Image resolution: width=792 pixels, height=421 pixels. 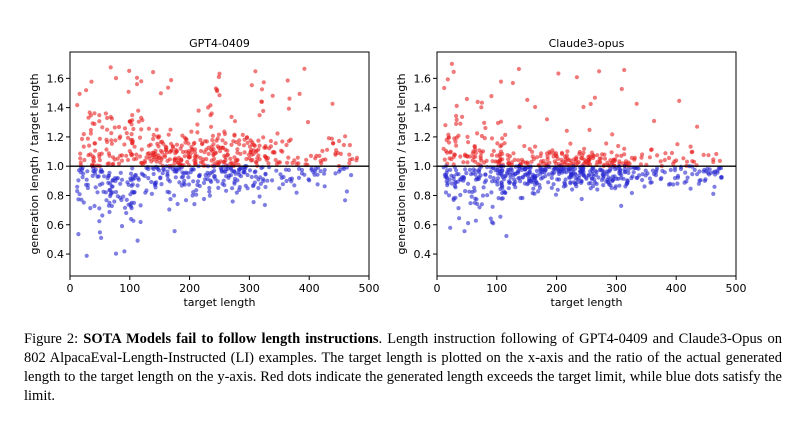 I want to click on y-tick-label: 1.2, so click(x=423, y=137).